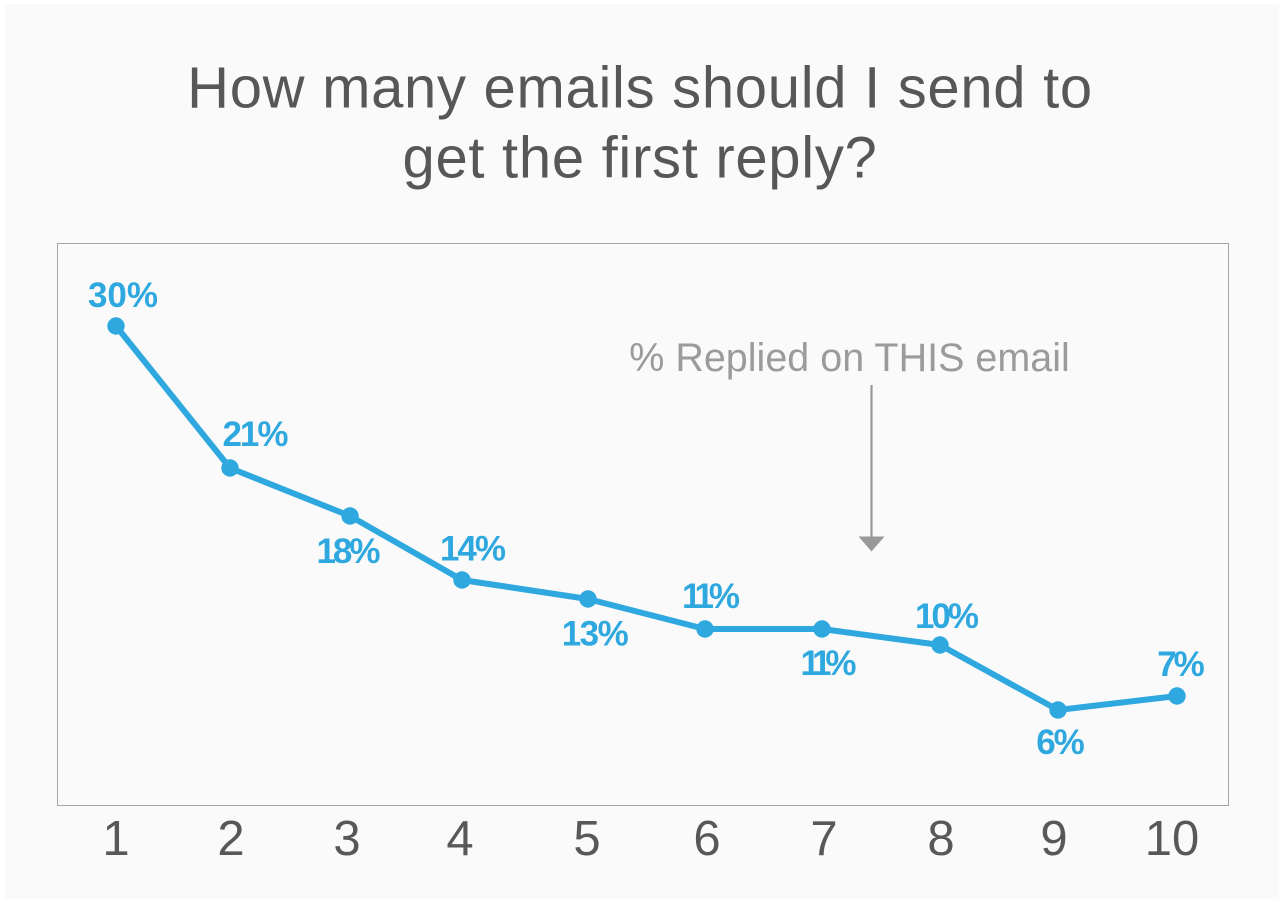  I want to click on svg-text: 3, so click(346, 839).